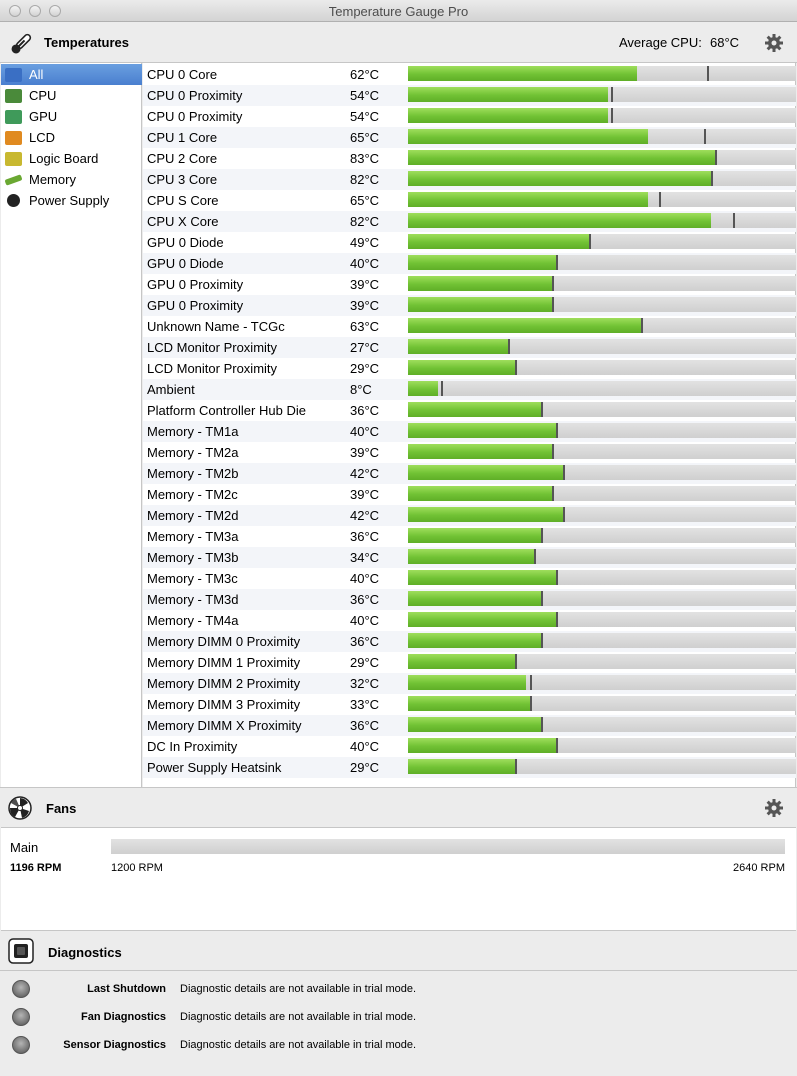 Image resolution: width=797 pixels, height=1076 pixels. What do you see at coordinates (365, 704) in the screenshot?
I see `sensor-temperature: 33°C` at bounding box center [365, 704].